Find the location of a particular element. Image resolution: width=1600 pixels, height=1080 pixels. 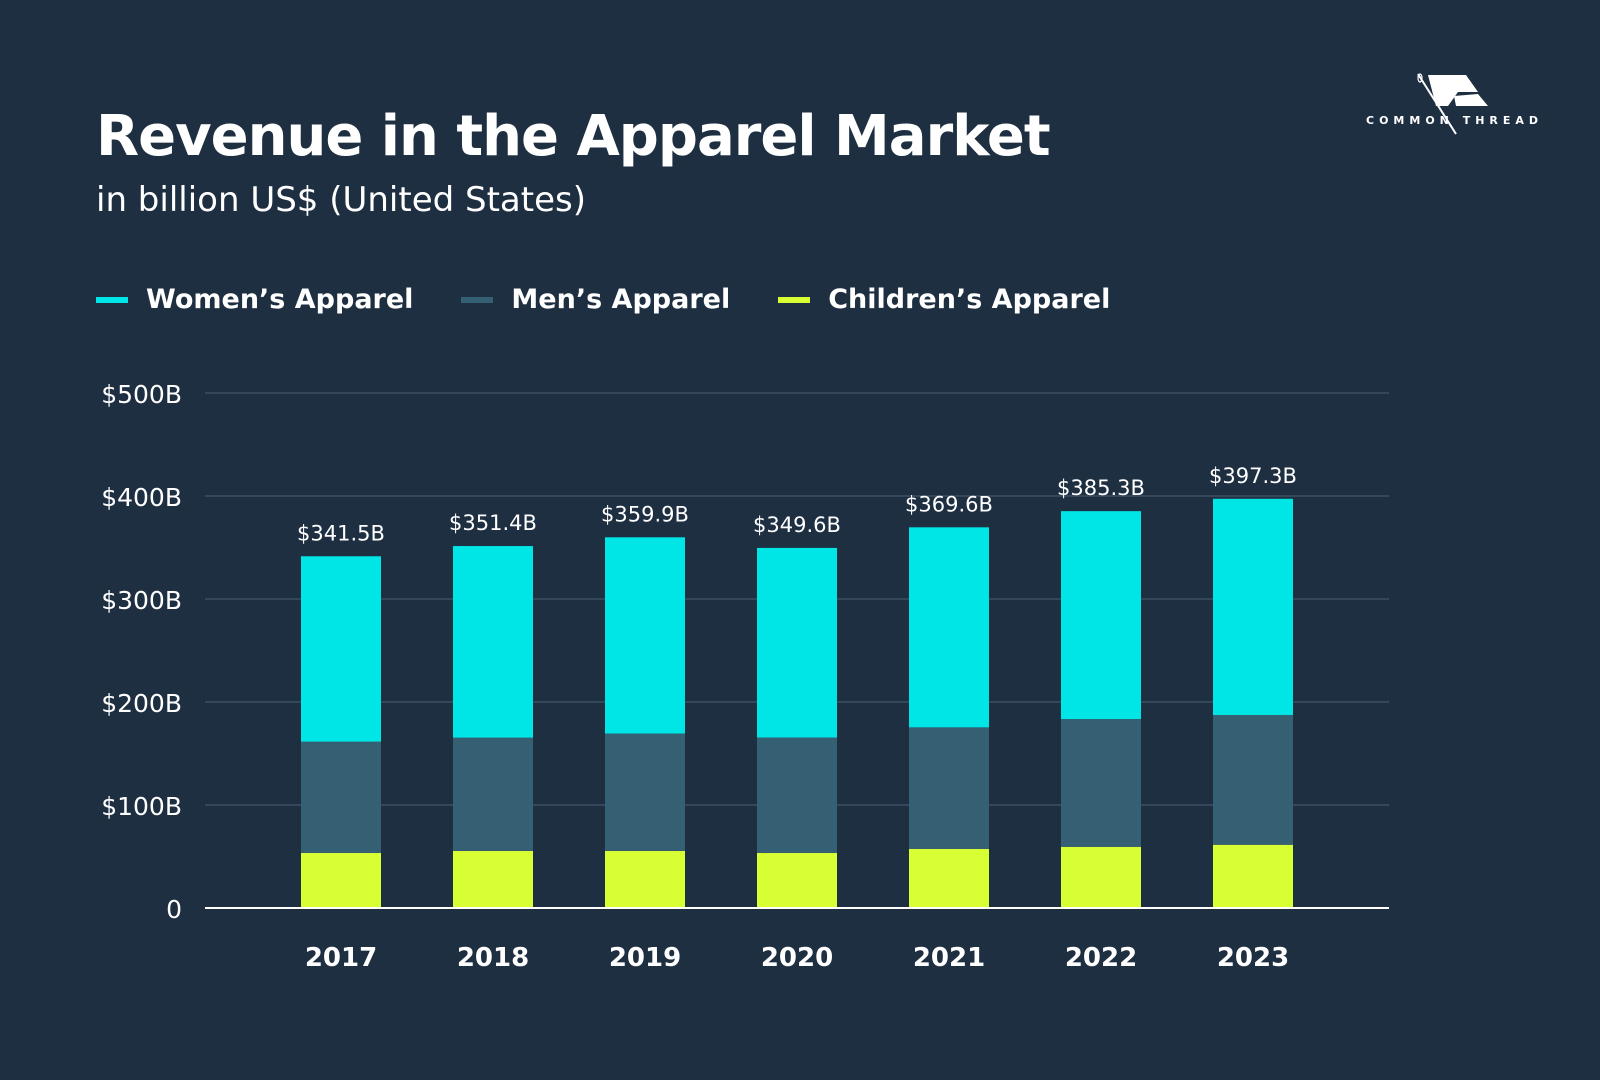

total-label: $351.4B is located at coordinates (493, 523).